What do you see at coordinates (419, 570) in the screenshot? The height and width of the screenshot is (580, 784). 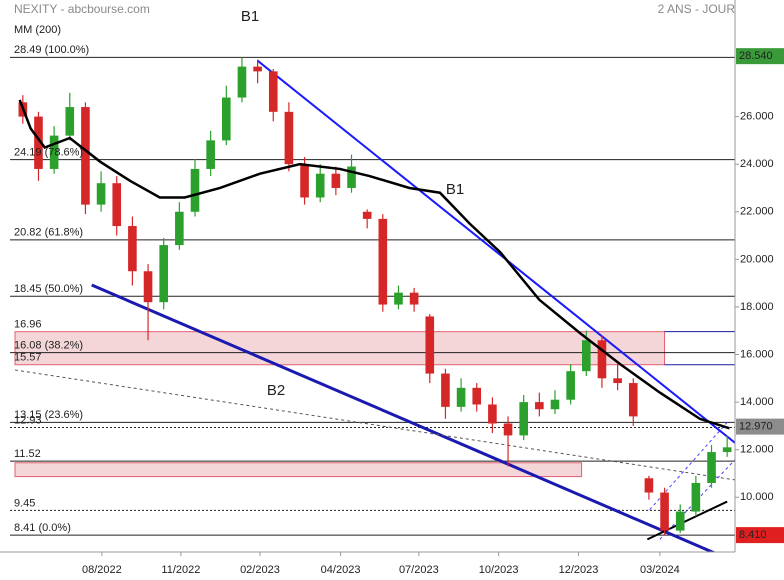 I see `x-tick-label: 07/2023` at bounding box center [419, 570].